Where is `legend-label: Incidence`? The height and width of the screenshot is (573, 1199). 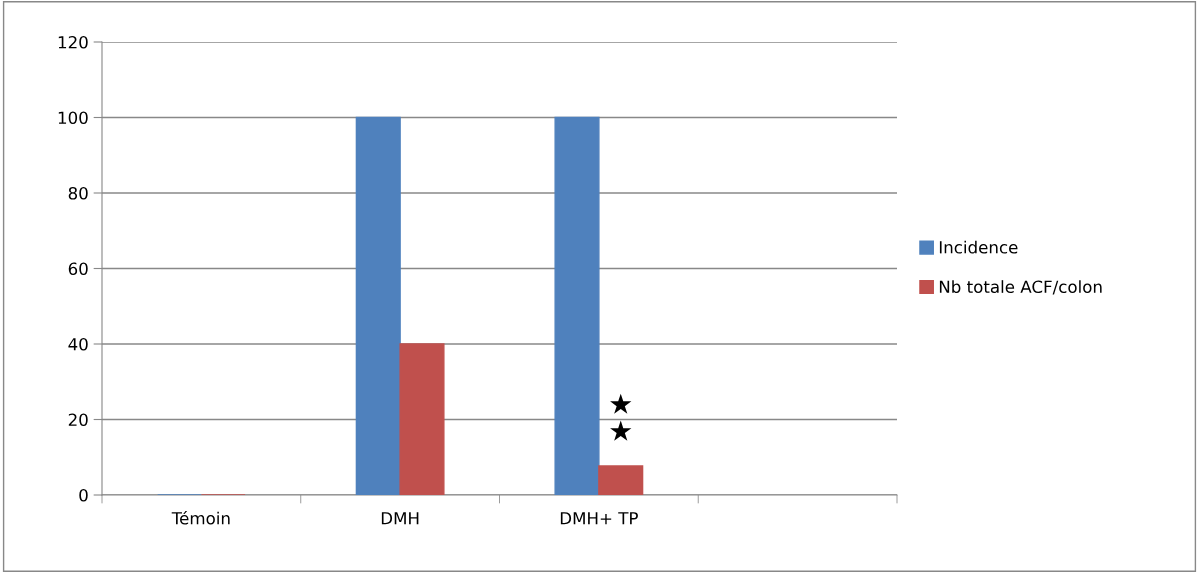 legend-label: Incidence is located at coordinates (978, 247).